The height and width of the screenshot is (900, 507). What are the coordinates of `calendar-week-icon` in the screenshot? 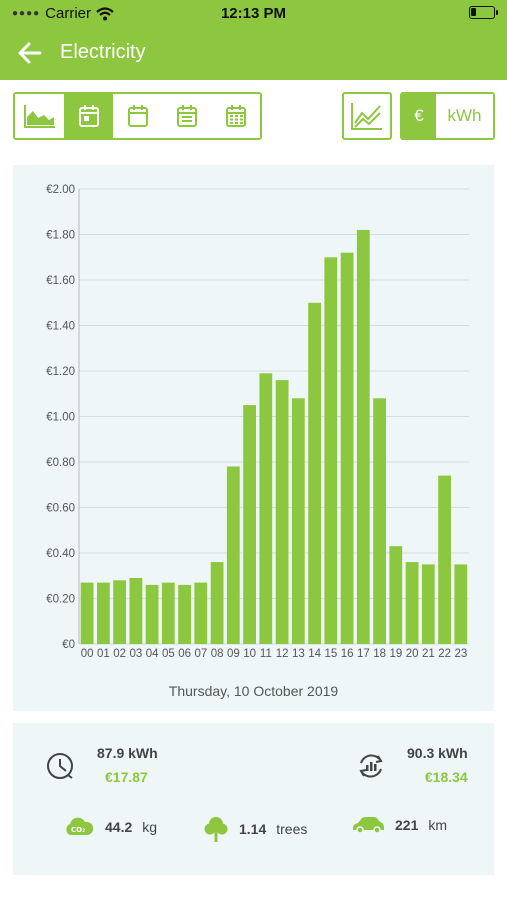 It's located at (137, 116).